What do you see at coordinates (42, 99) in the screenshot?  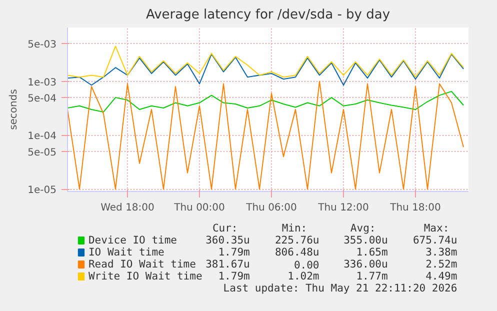 I see `y-tick-label: 5e-04` at bounding box center [42, 99].